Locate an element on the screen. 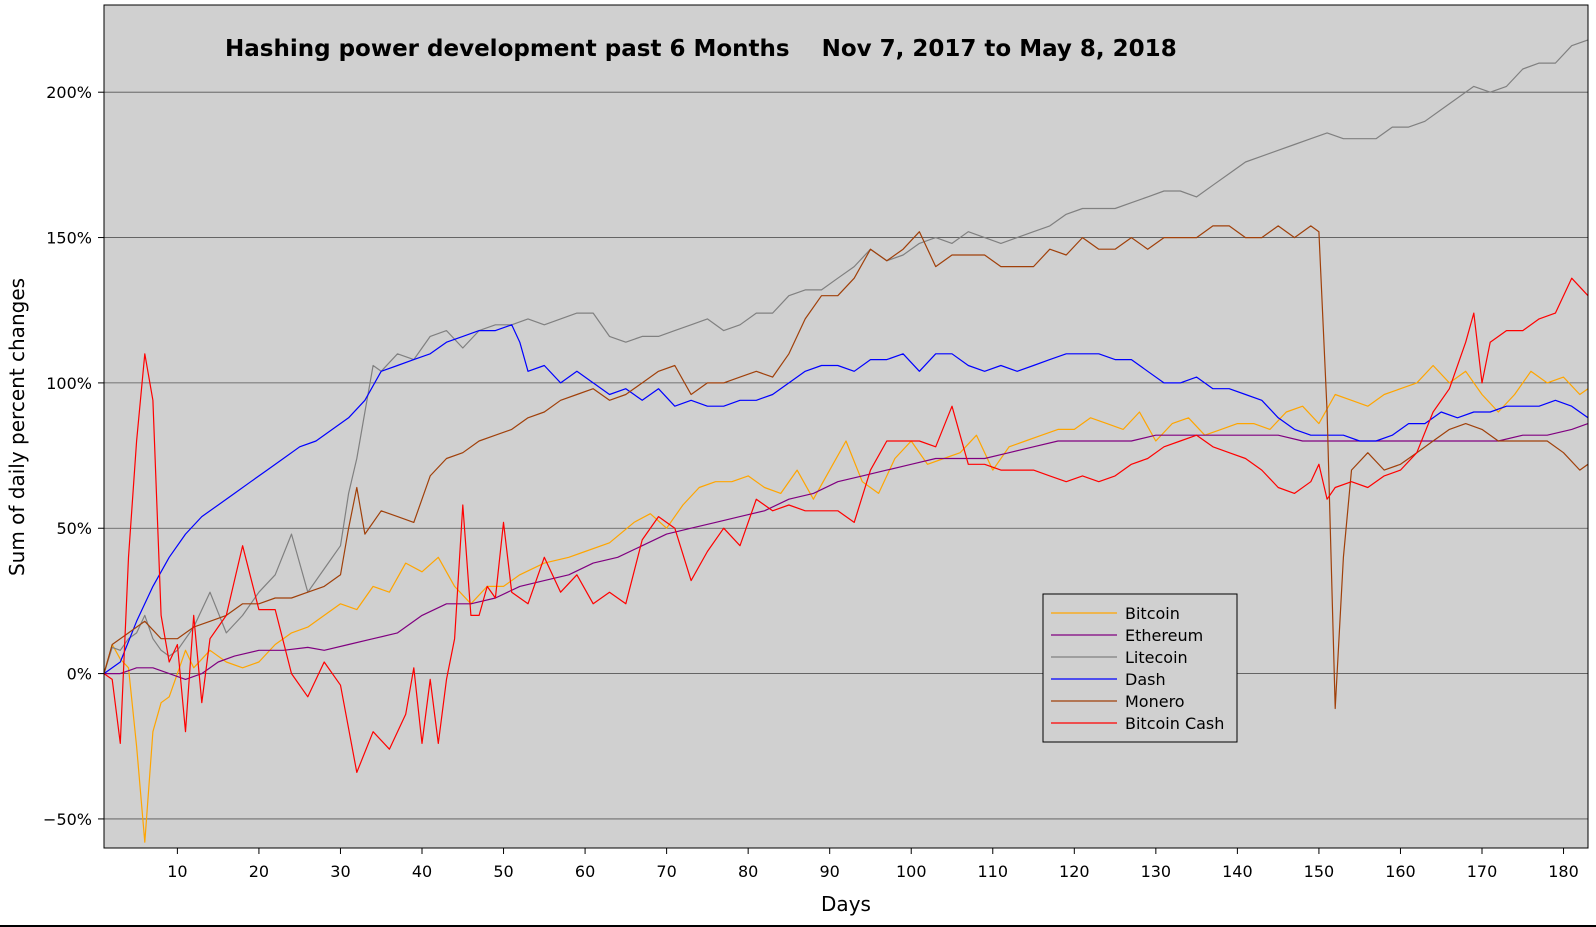 This screenshot has height=927, width=1596. x-tick-label: 150 is located at coordinates (1319, 871).